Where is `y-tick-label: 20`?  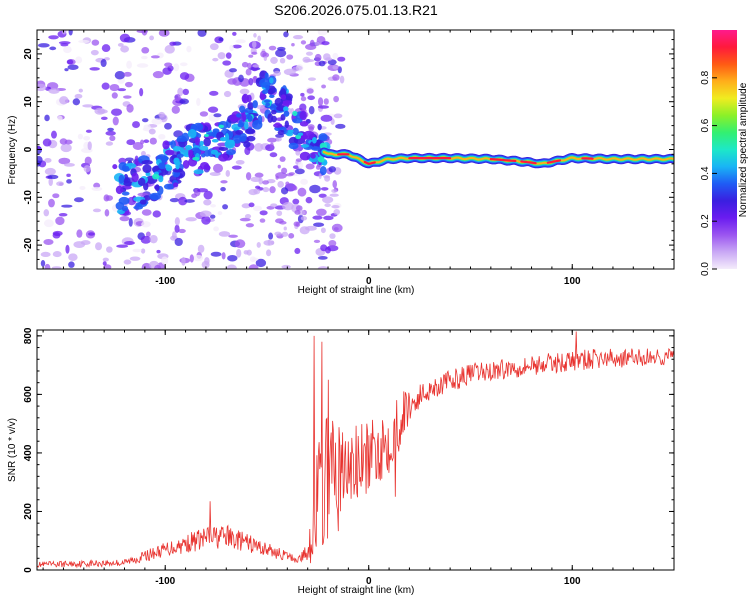
y-tick-label: 20 is located at coordinates (28, 54).